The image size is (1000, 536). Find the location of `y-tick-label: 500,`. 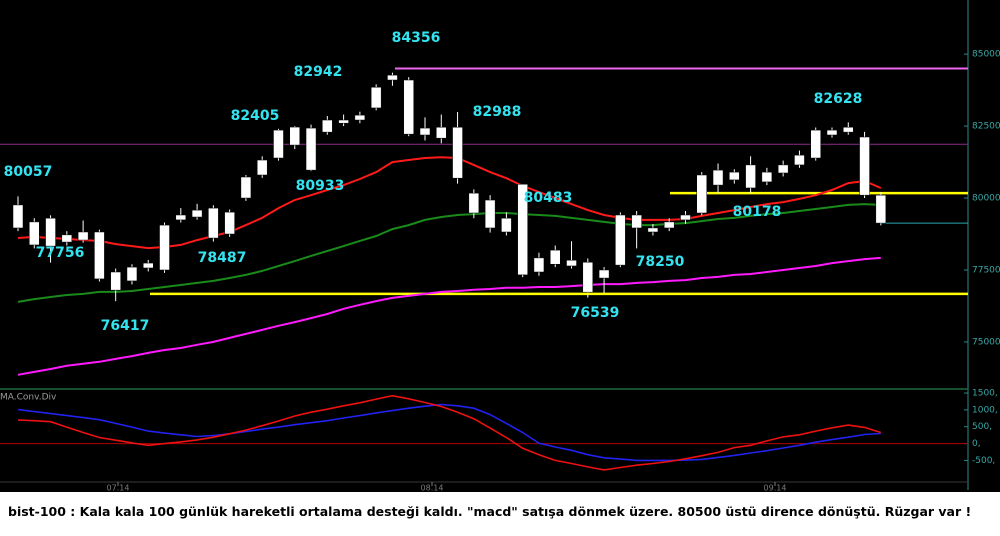

y-tick-label: 500, is located at coordinates (982, 427).